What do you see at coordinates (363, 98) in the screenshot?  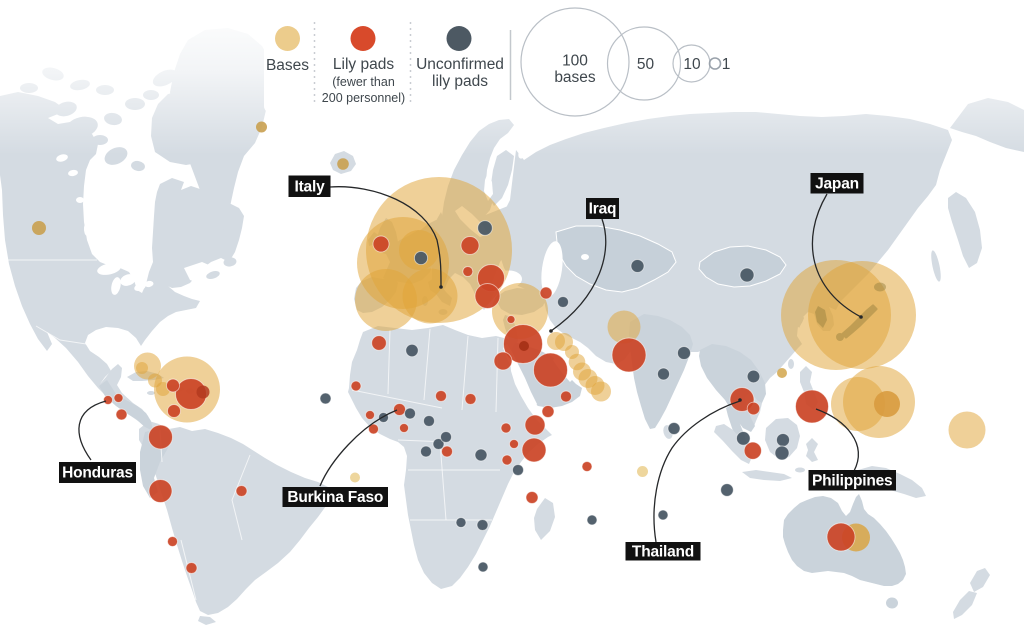 I see `svg-text: 200 personnel)` at bounding box center [363, 98].